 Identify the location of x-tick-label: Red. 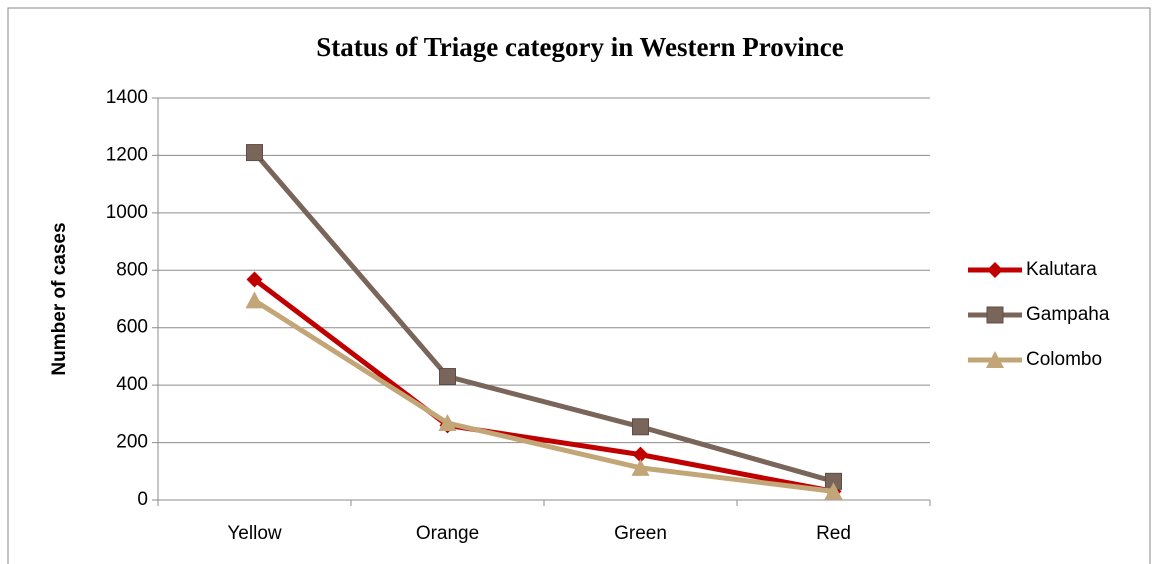
(833, 533).